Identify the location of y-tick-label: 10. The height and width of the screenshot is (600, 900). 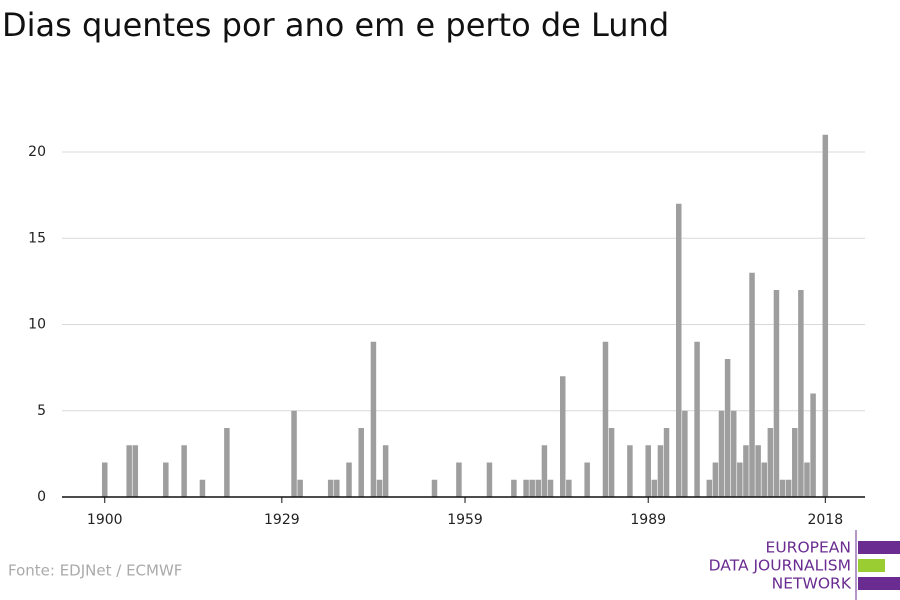
(37, 325).